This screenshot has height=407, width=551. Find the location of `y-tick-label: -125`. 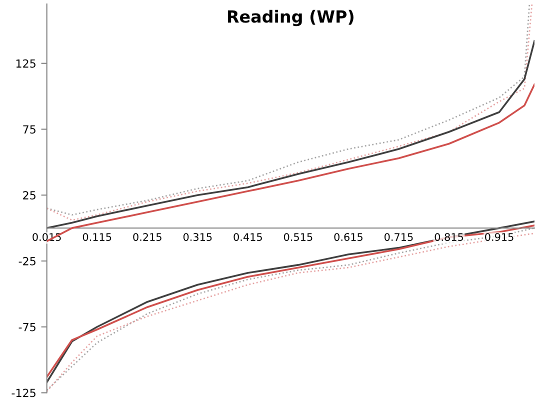

y-tick-label: -125 is located at coordinates (24, 393).